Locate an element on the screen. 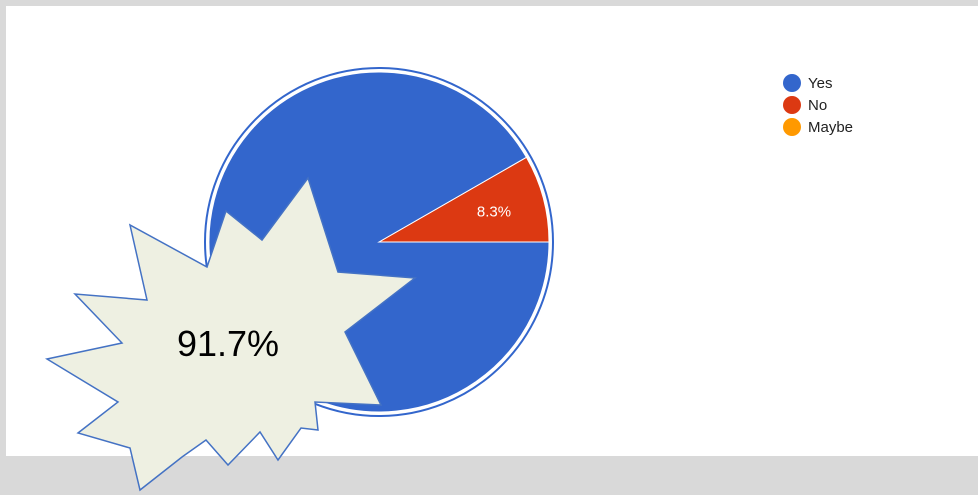  legend-marker-yes is located at coordinates (792, 83).